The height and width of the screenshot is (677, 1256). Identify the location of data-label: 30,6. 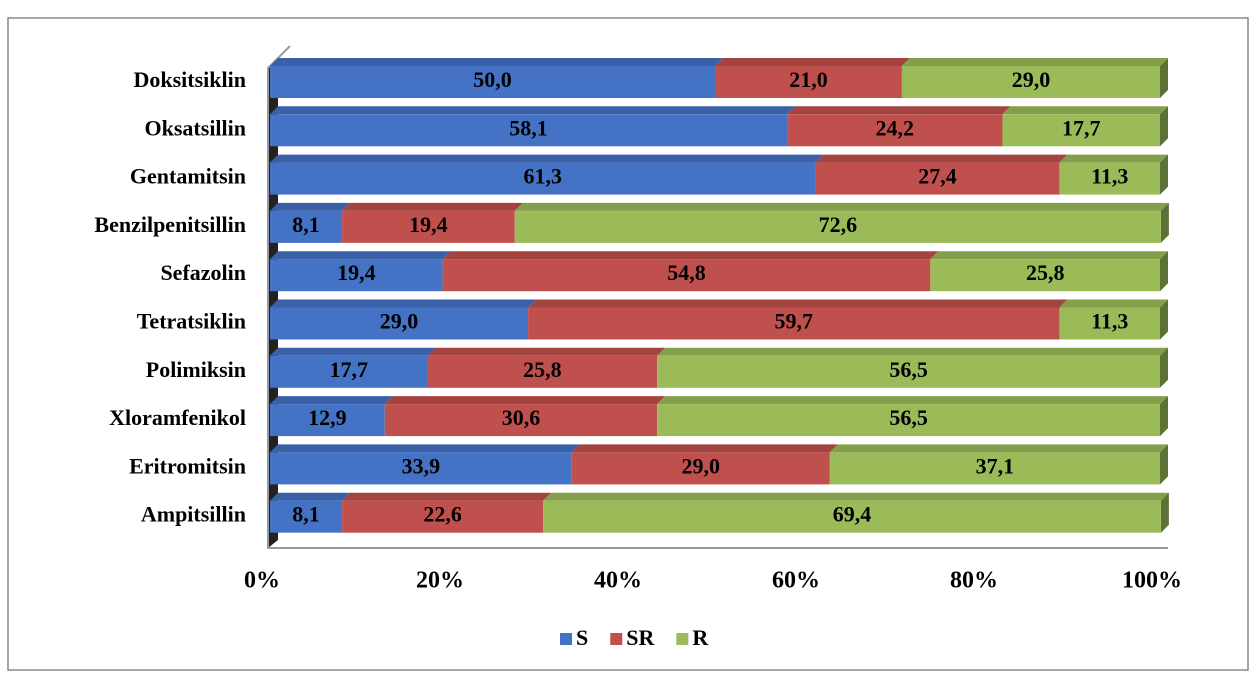
(521, 417).